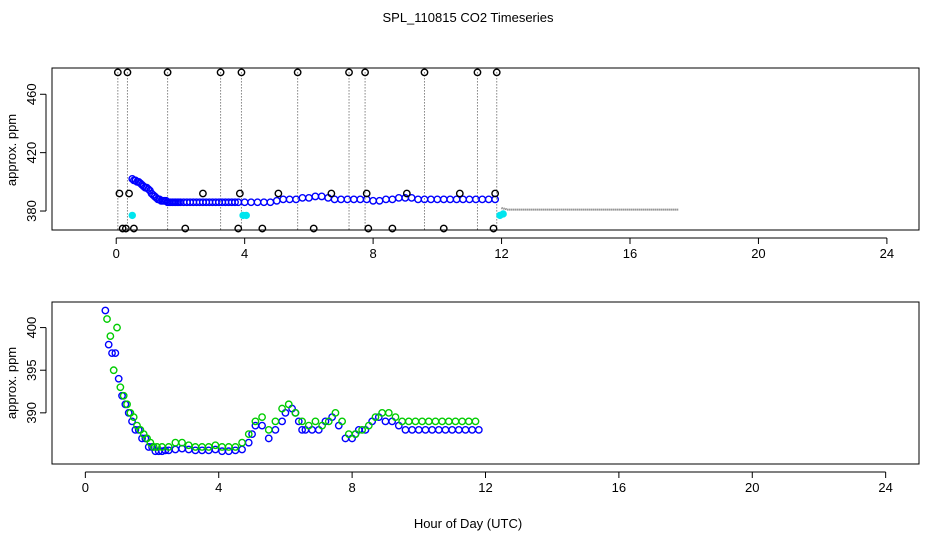  Describe the element at coordinates (292, 381) in the screenshot. I see `bottom-data-marks` at that location.